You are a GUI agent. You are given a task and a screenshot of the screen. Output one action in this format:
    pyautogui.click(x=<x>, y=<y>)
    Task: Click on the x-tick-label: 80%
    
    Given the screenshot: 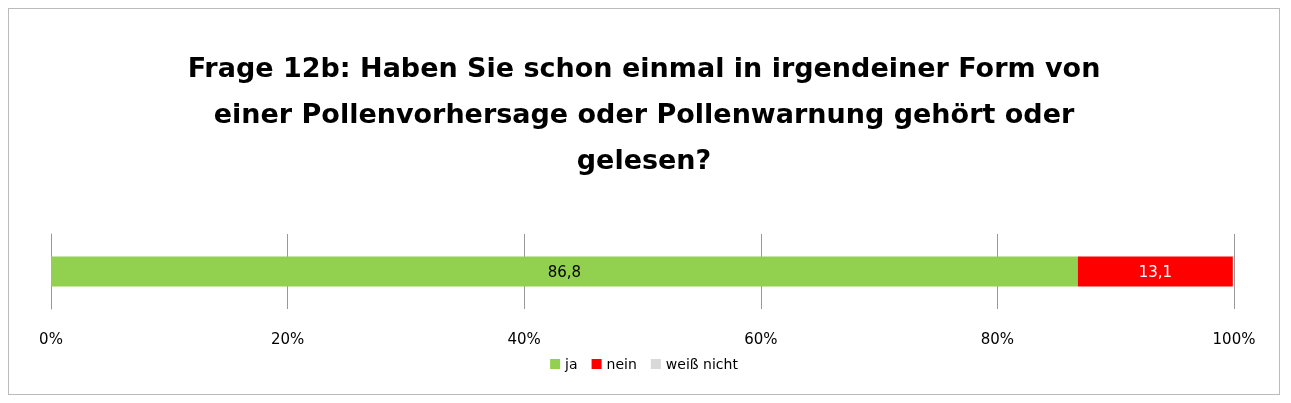 What is the action you would take?
    pyautogui.click(x=997, y=338)
    